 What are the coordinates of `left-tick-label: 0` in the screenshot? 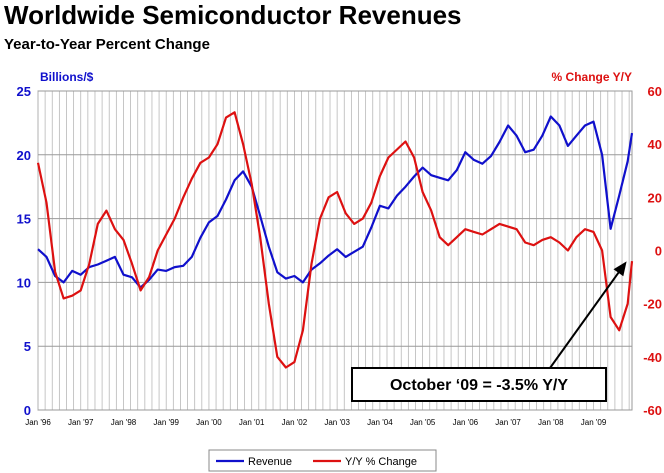 It's located at (27, 410).